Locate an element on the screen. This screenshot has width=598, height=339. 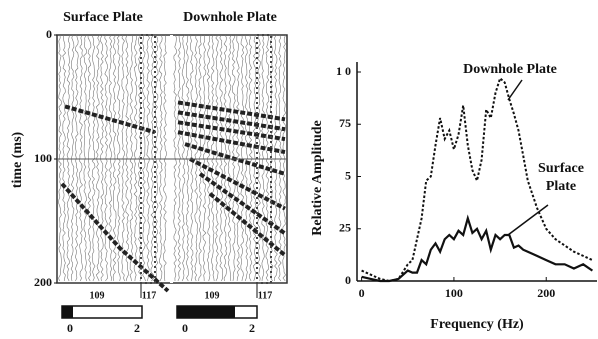
y-tick-label: 5 is located at coordinates (348, 175).